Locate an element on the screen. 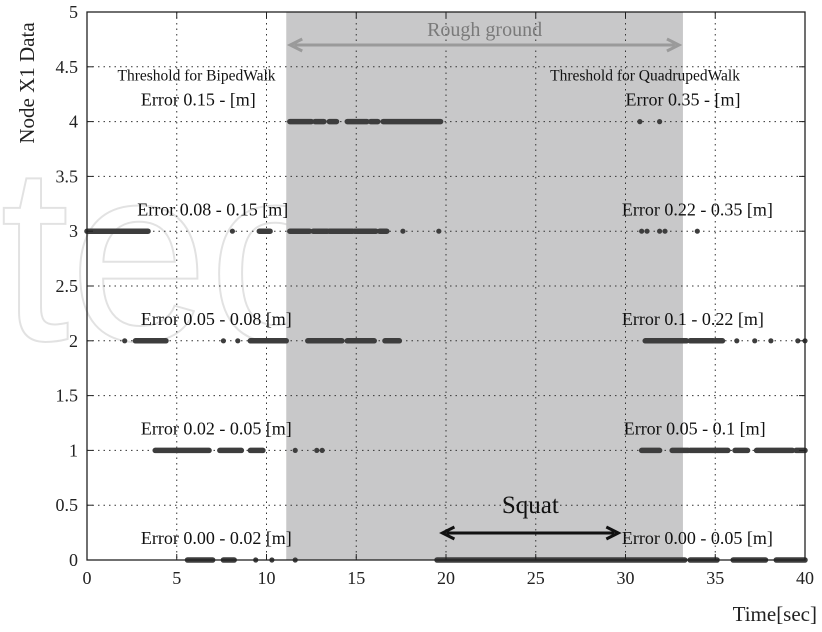 This screenshot has height=632, width=822. y-axis-label: Node X1 Data is located at coordinates (27, 83).